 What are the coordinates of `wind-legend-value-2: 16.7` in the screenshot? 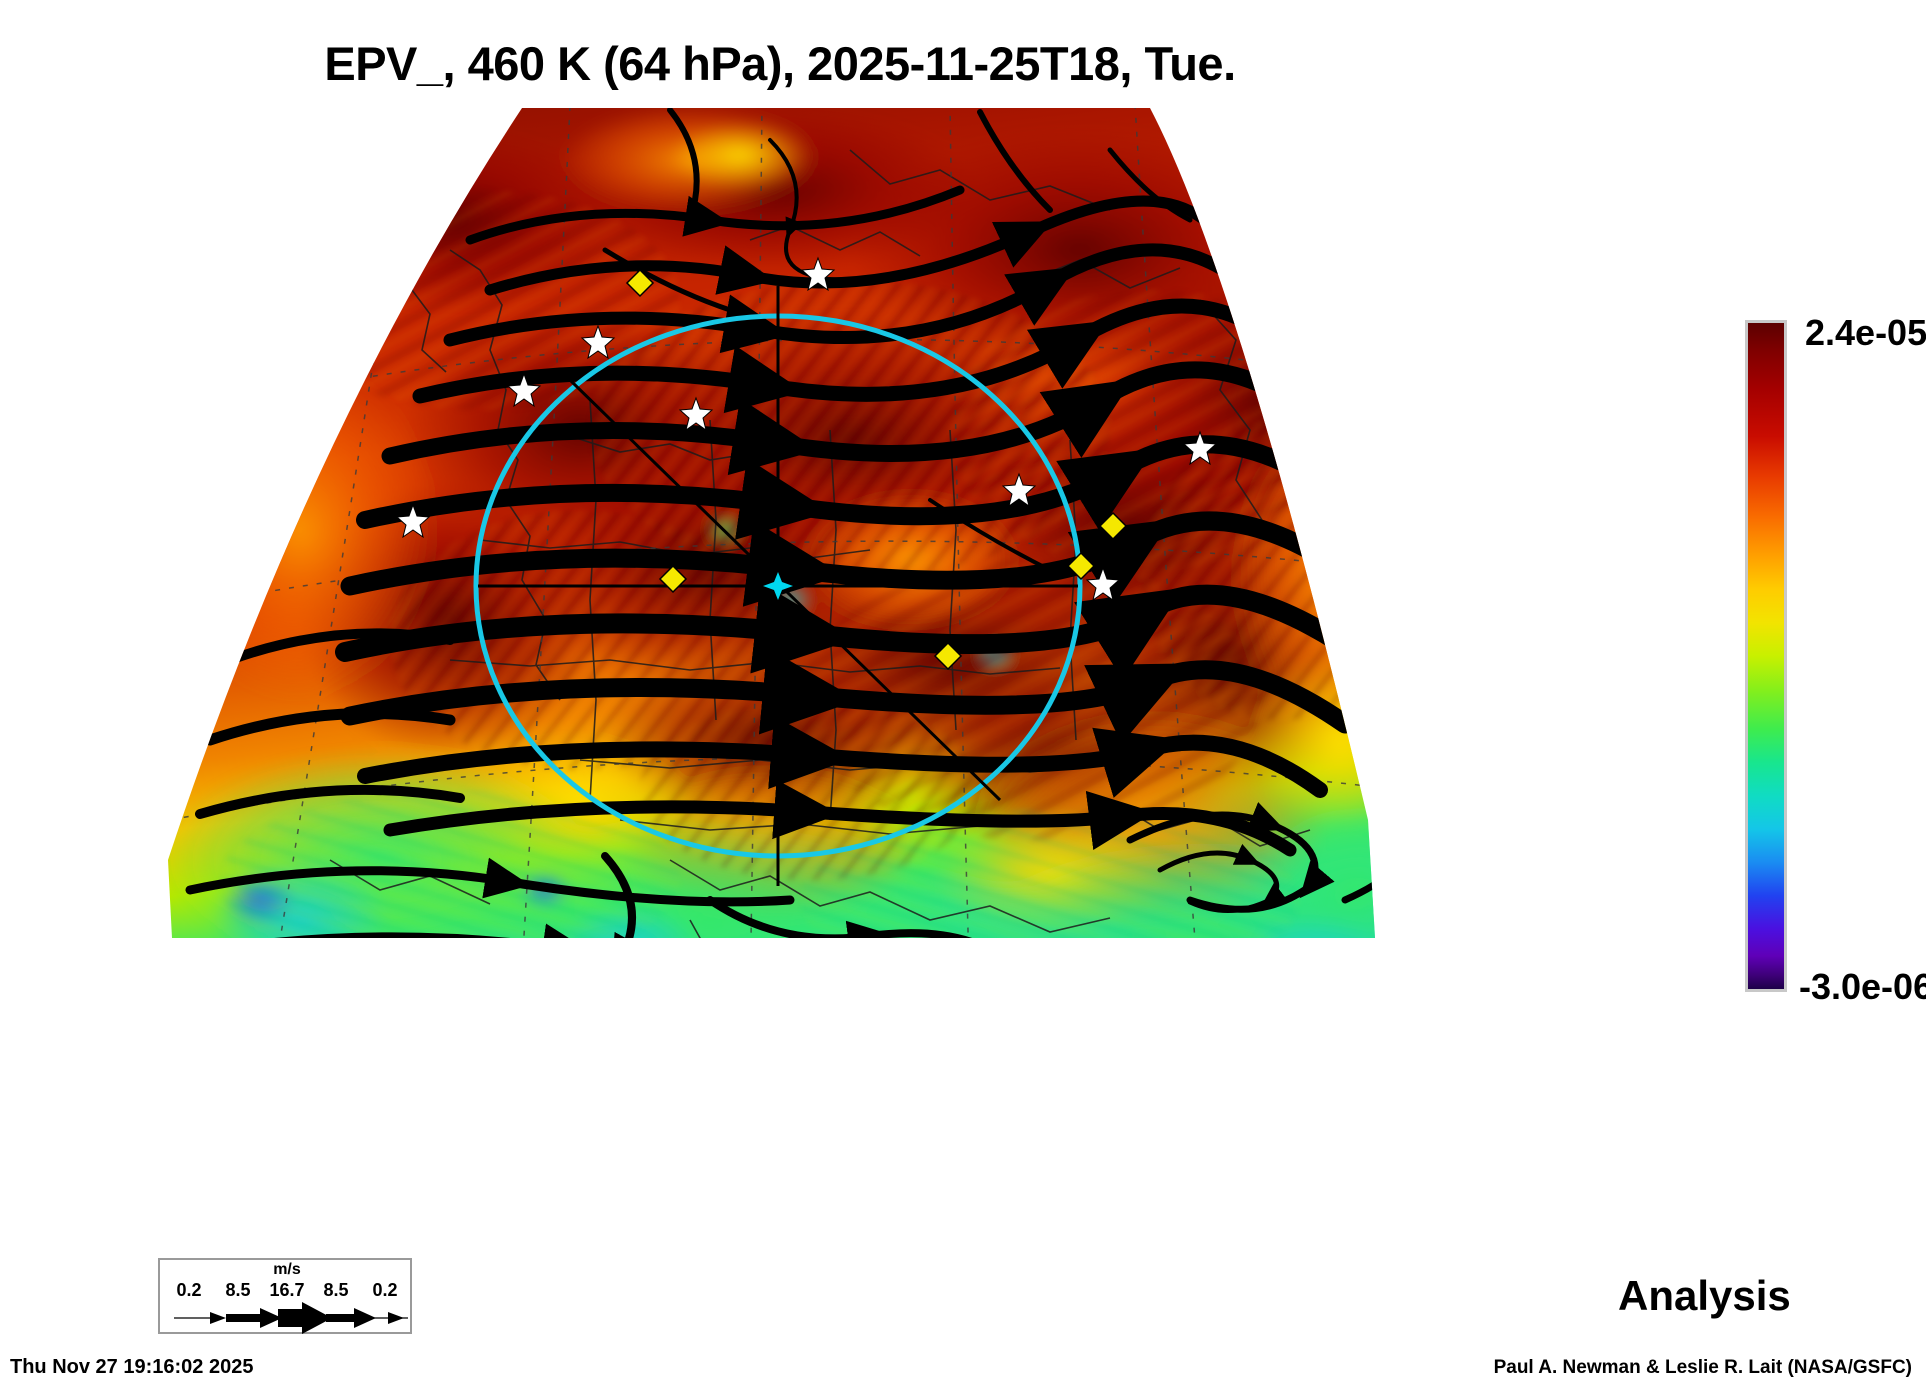 It's located at (287, 1290).